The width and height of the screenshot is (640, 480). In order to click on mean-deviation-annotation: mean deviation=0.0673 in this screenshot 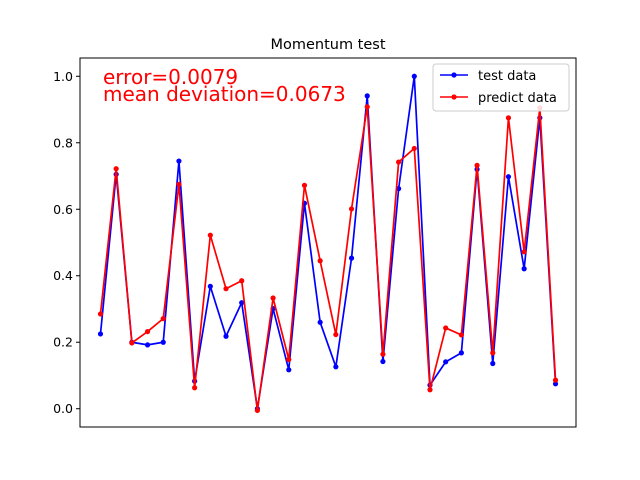, I will do `click(224, 94)`.